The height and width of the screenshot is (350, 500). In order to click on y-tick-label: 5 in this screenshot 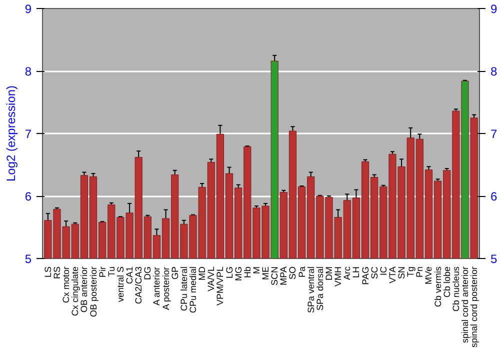, I will do `click(28, 259)`.